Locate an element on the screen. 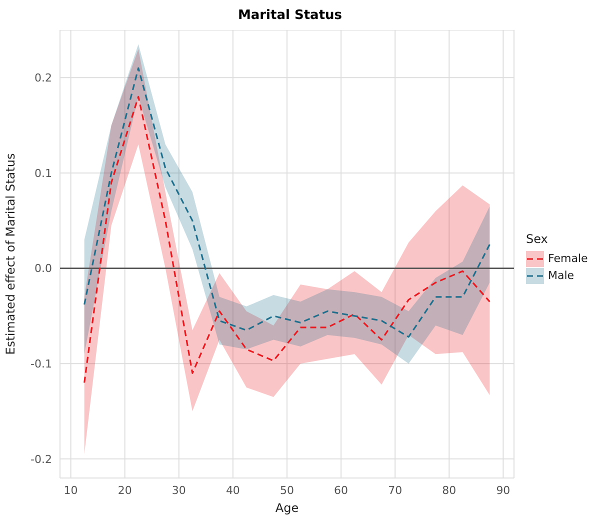 The height and width of the screenshot is (518, 595). x-tick-label: 40 is located at coordinates (233, 490).